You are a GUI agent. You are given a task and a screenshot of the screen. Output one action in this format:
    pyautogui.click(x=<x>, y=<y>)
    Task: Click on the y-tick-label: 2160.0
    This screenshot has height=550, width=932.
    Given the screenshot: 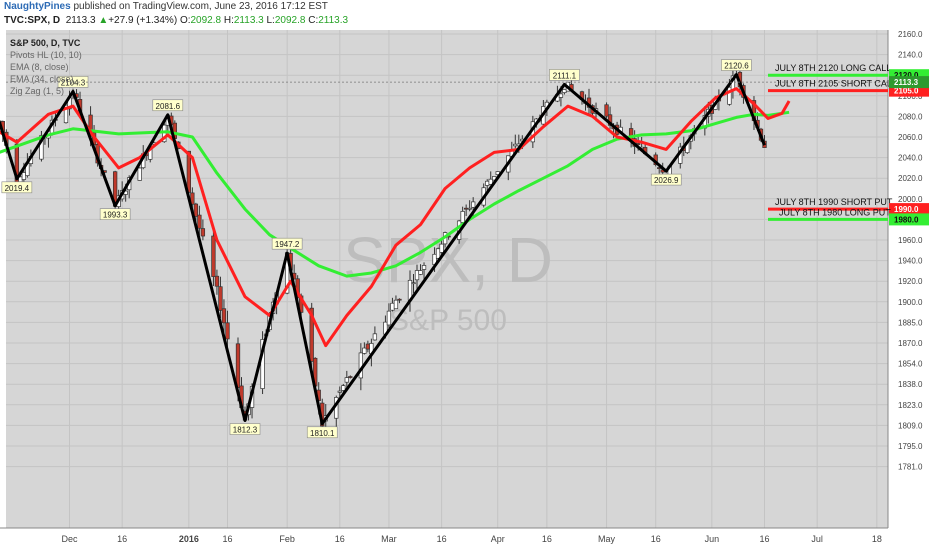 What is the action you would take?
    pyautogui.click(x=910, y=34)
    